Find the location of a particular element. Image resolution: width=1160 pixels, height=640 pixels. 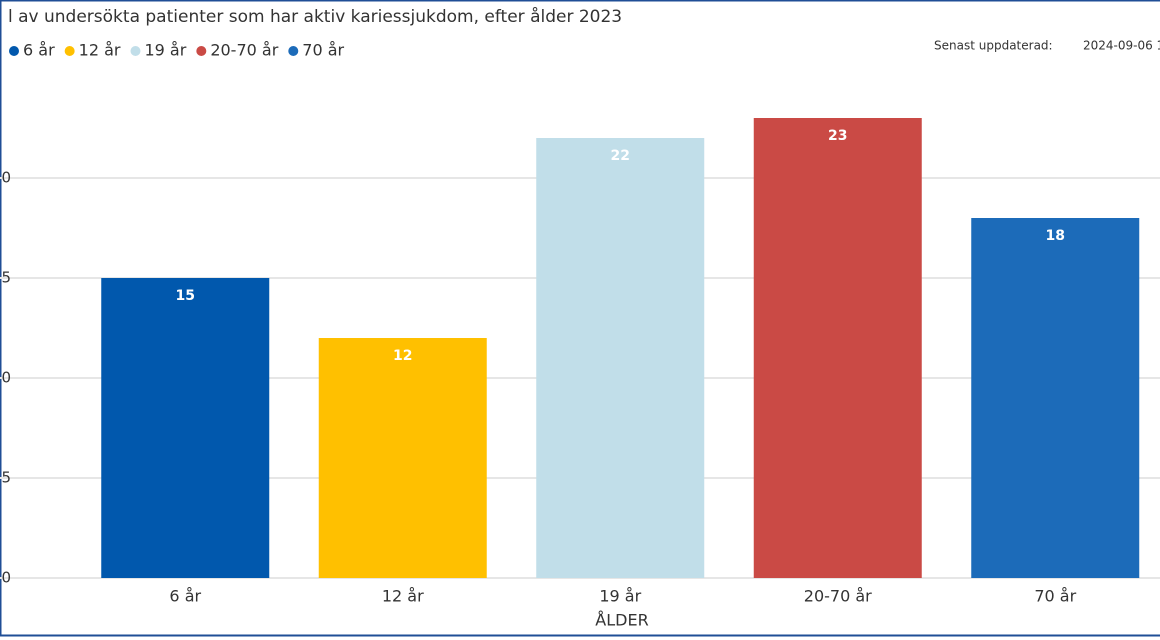

y-tick-label: 15 is located at coordinates (5, 278).